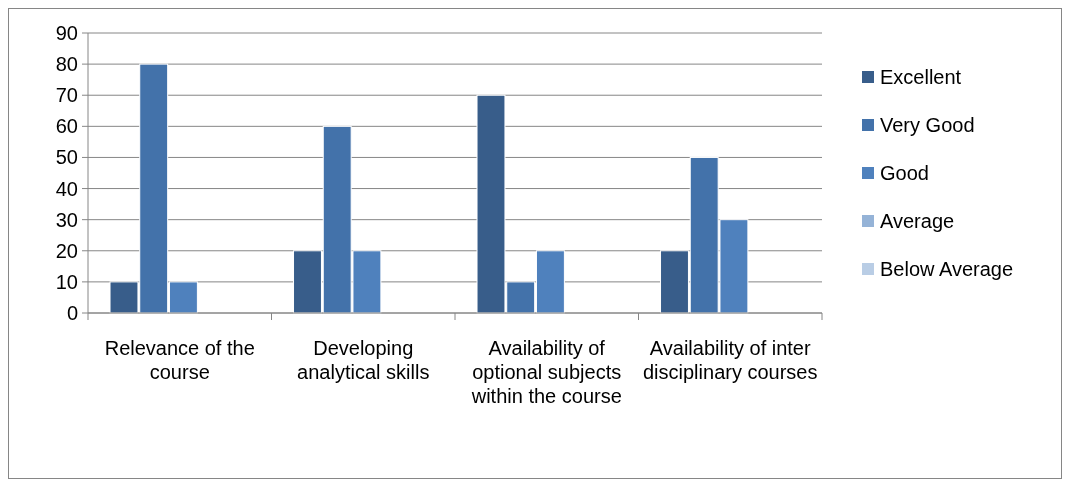 The height and width of the screenshot is (487, 1070). Describe the element at coordinates (947, 269) in the screenshot. I see `legend-label: Below Average` at that location.